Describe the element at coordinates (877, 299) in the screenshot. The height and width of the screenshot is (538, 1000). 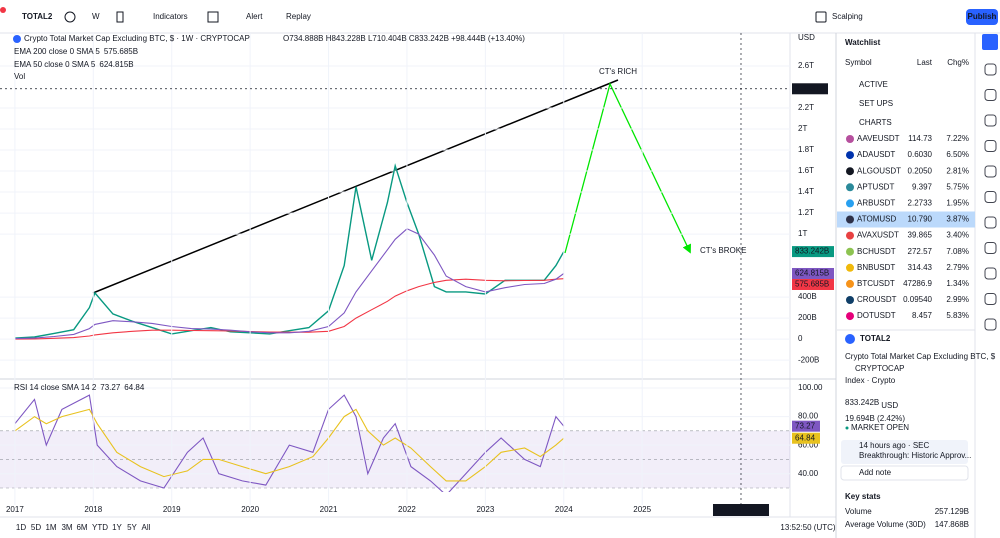
I see `row-symbol: CROUSDT` at that location.